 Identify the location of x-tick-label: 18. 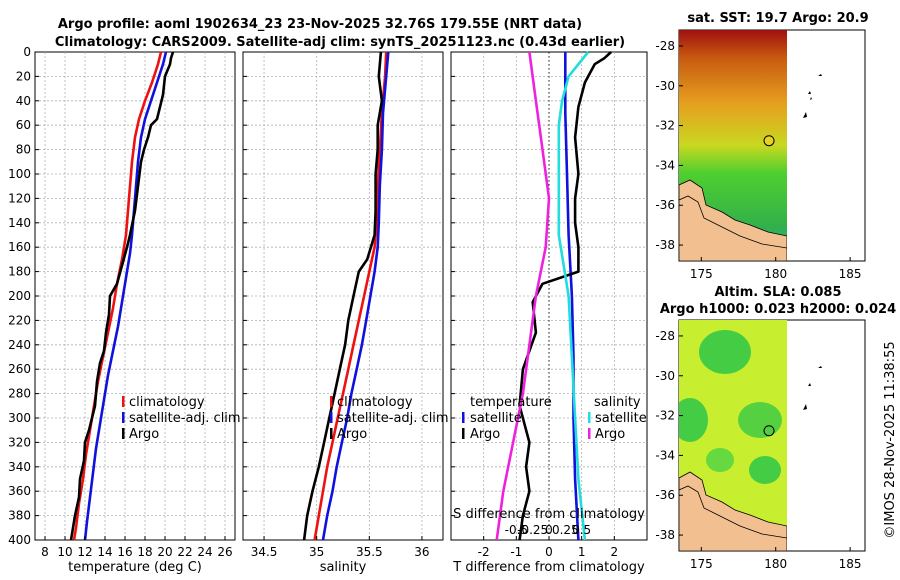
(144, 552).